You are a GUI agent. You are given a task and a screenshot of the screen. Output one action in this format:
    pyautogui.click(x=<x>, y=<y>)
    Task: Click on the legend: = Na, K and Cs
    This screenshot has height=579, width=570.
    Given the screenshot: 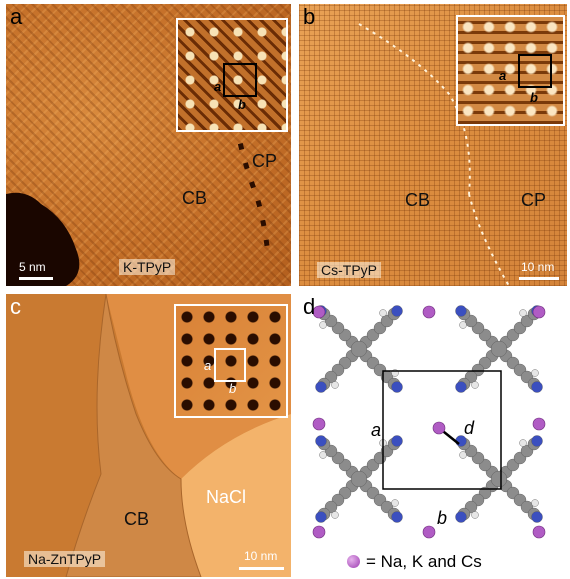 What is the action you would take?
    pyautogui.click(x=414, y=562)
    